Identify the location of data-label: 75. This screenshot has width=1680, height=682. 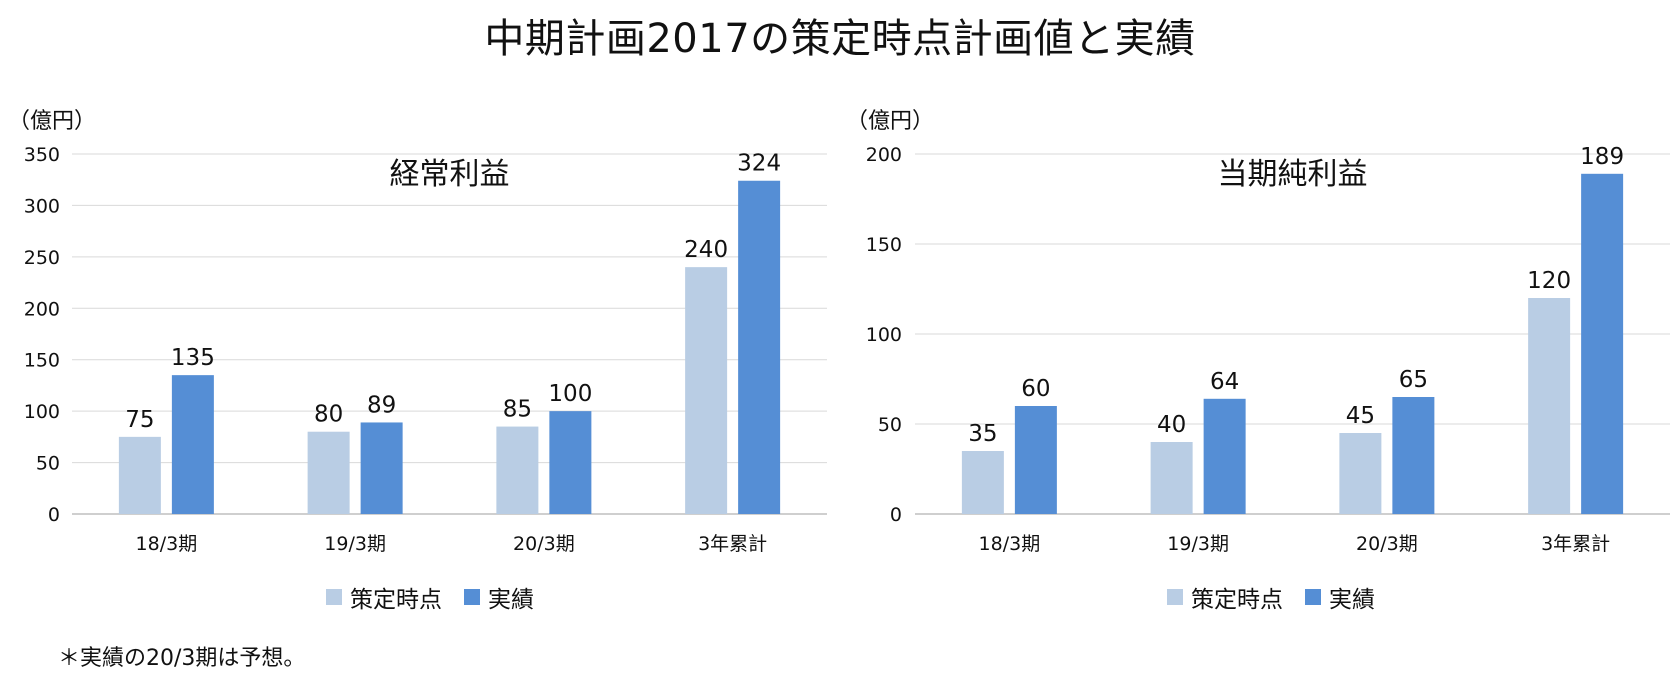
(139, 420).